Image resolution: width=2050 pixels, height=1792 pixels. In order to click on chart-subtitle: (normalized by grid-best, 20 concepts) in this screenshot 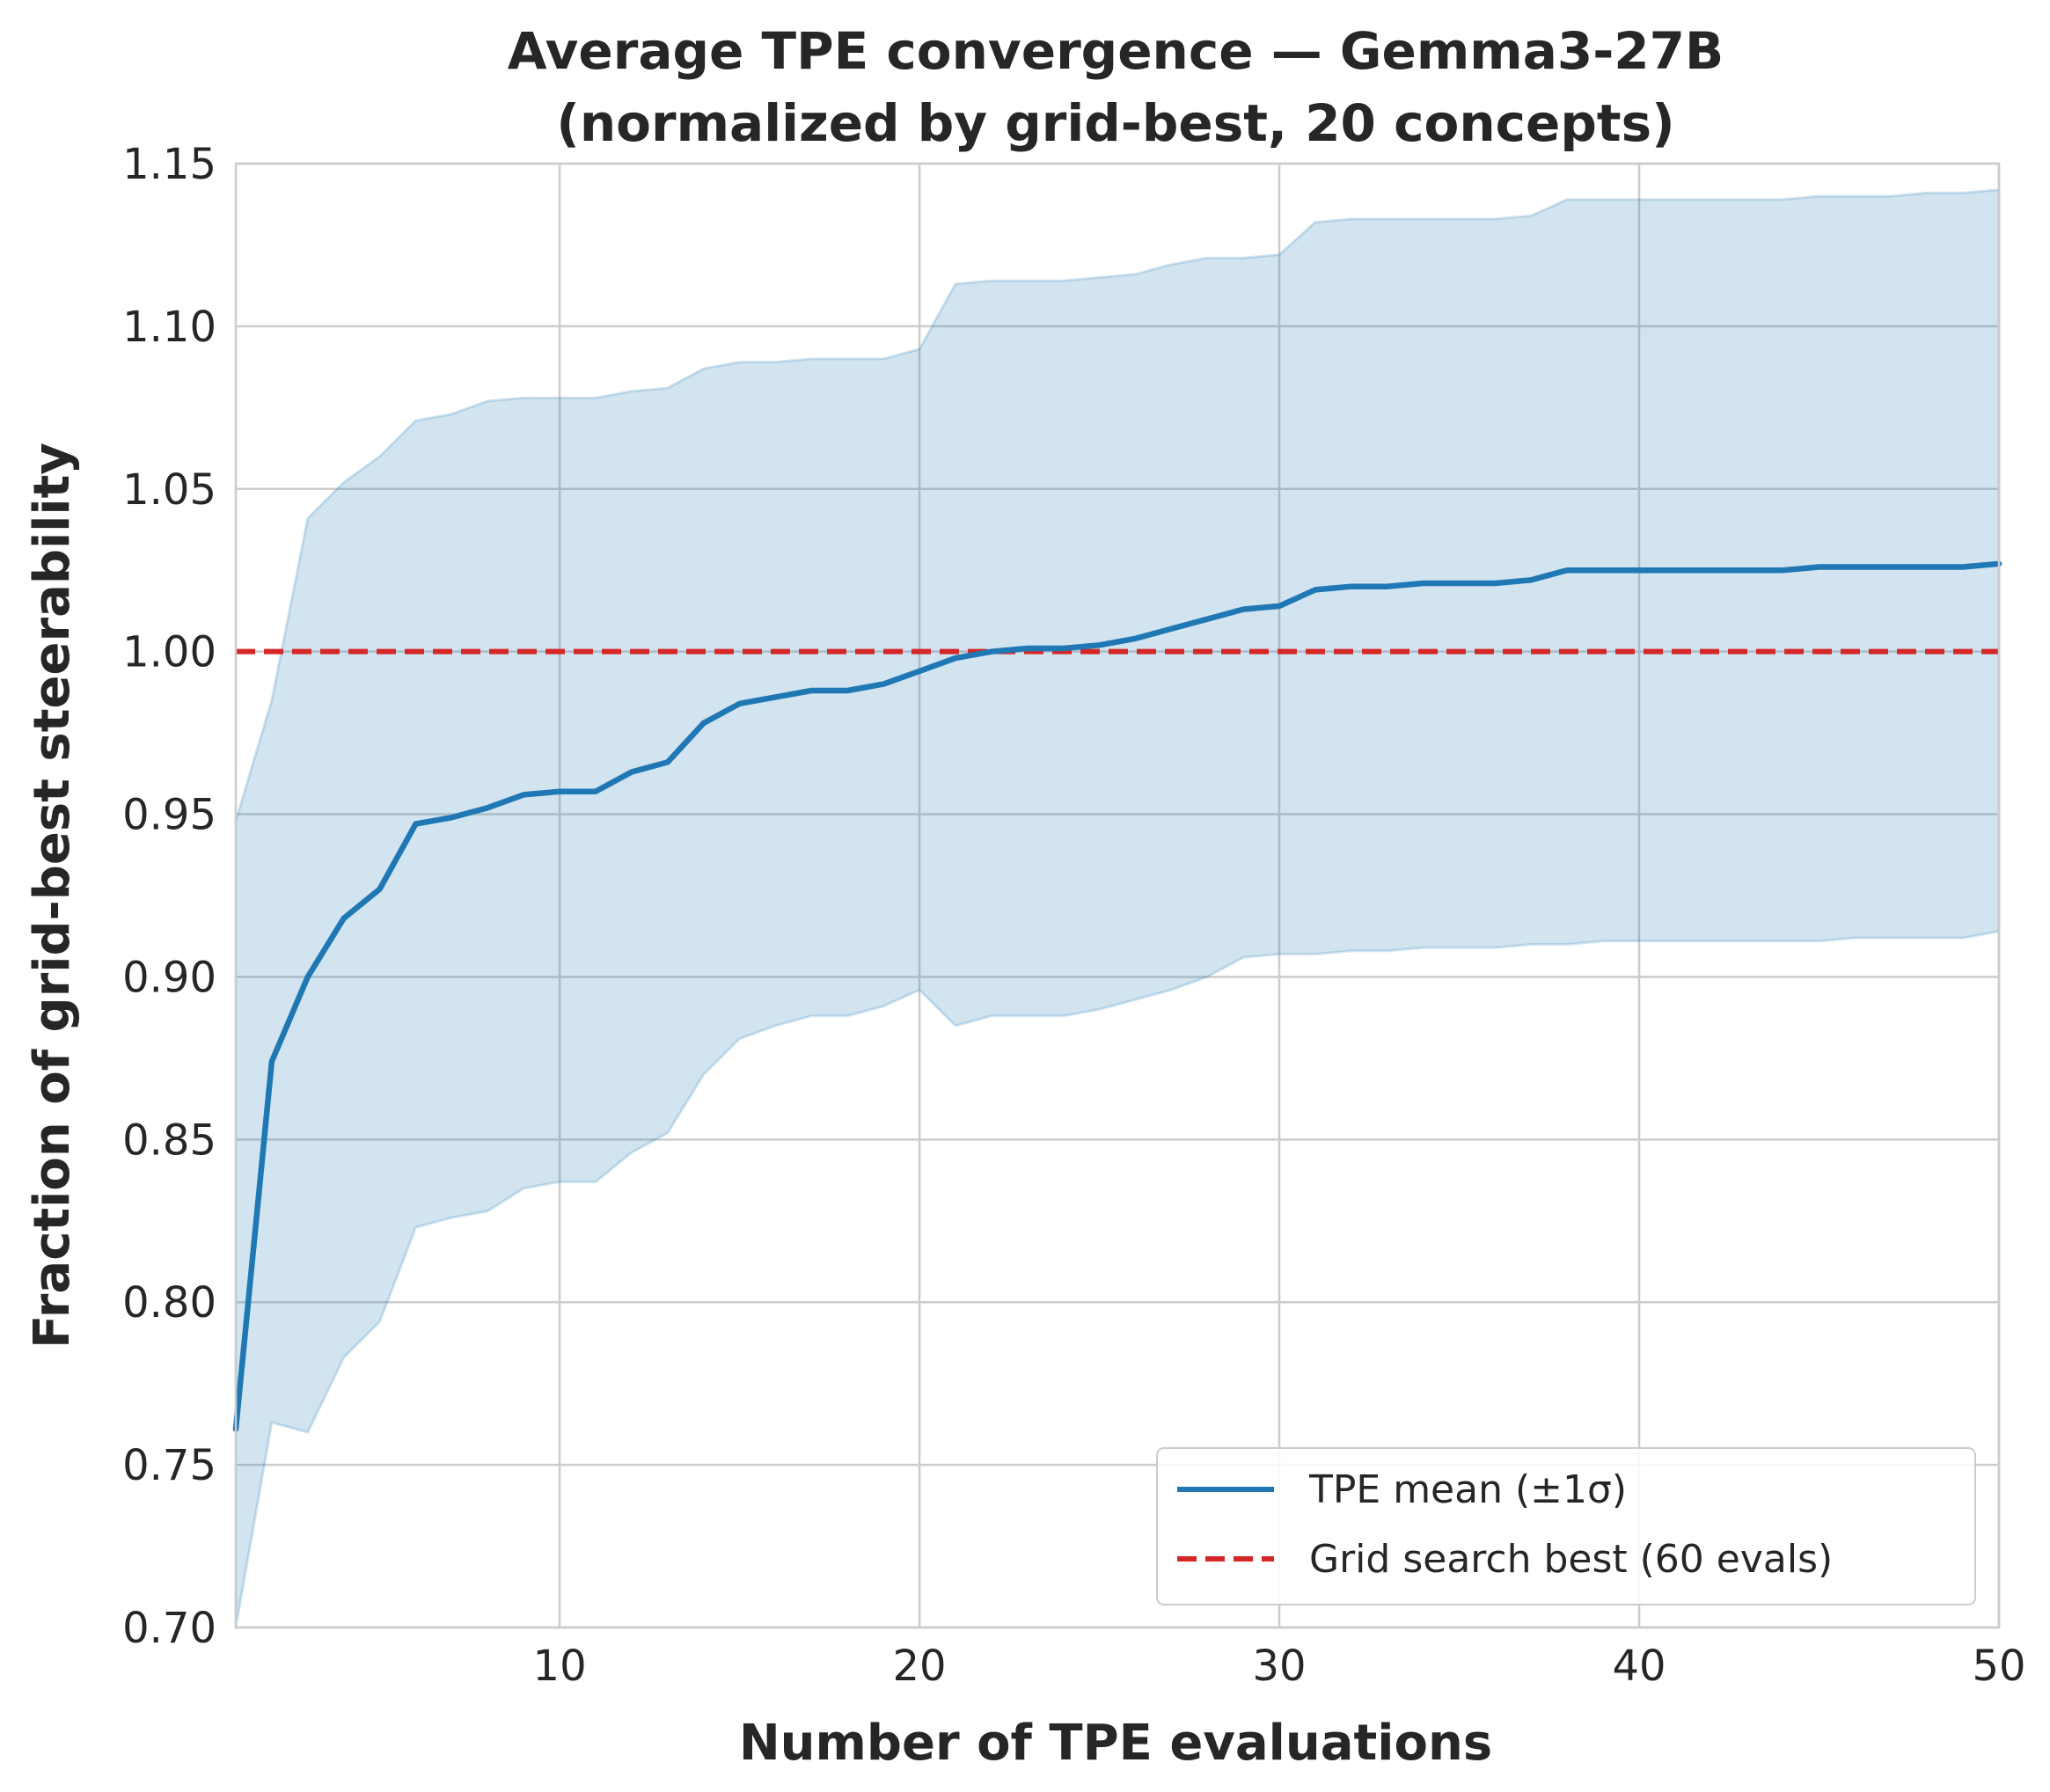, I will do `click(1115, 123)`.